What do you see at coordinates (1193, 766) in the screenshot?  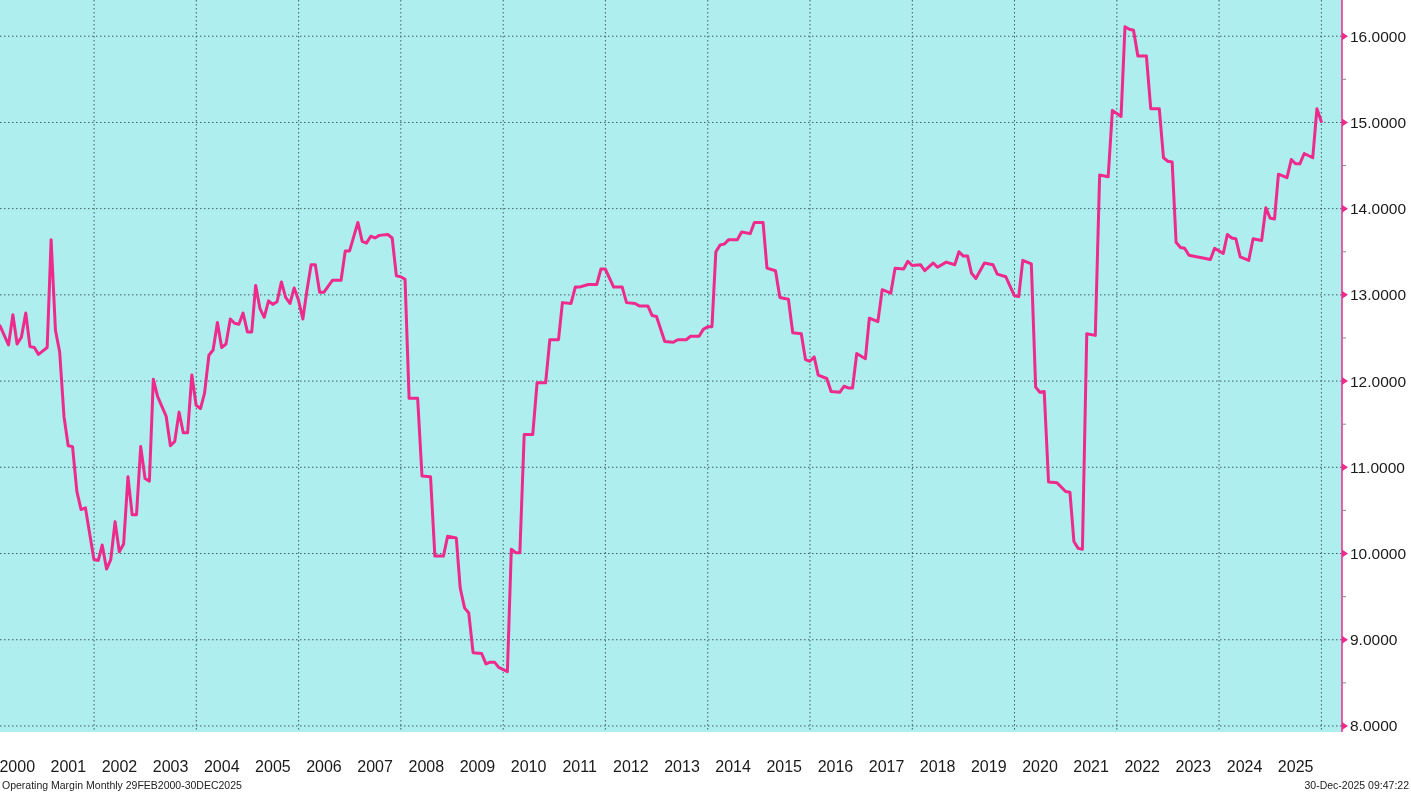 I see `x-tick-label: 2023` at bounding box center [1193, 766].